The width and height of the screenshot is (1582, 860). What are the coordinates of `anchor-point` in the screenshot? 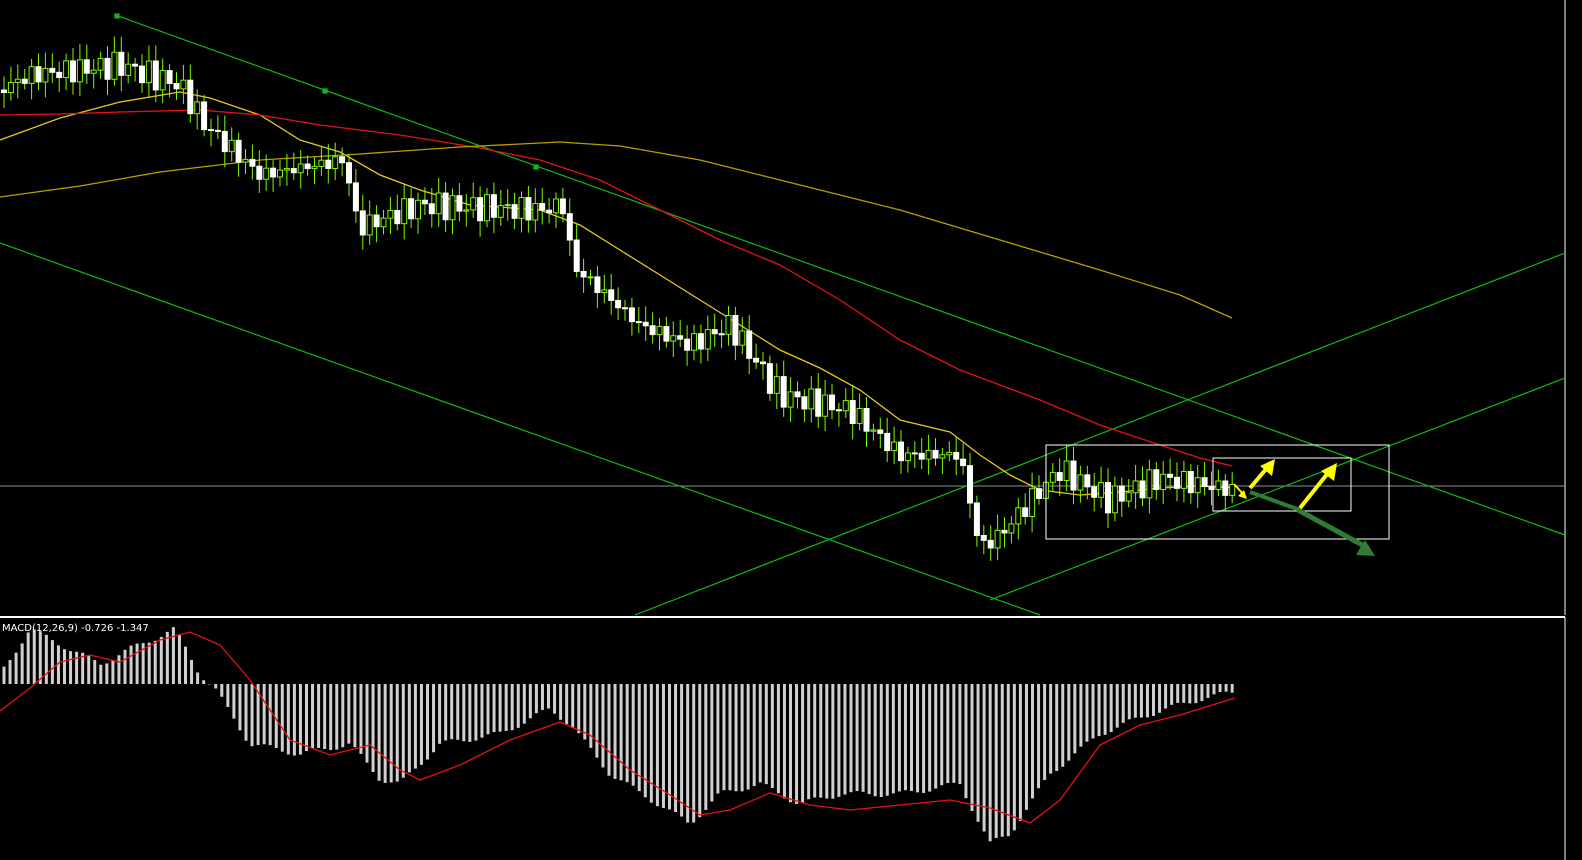 It's located at (536, 167).